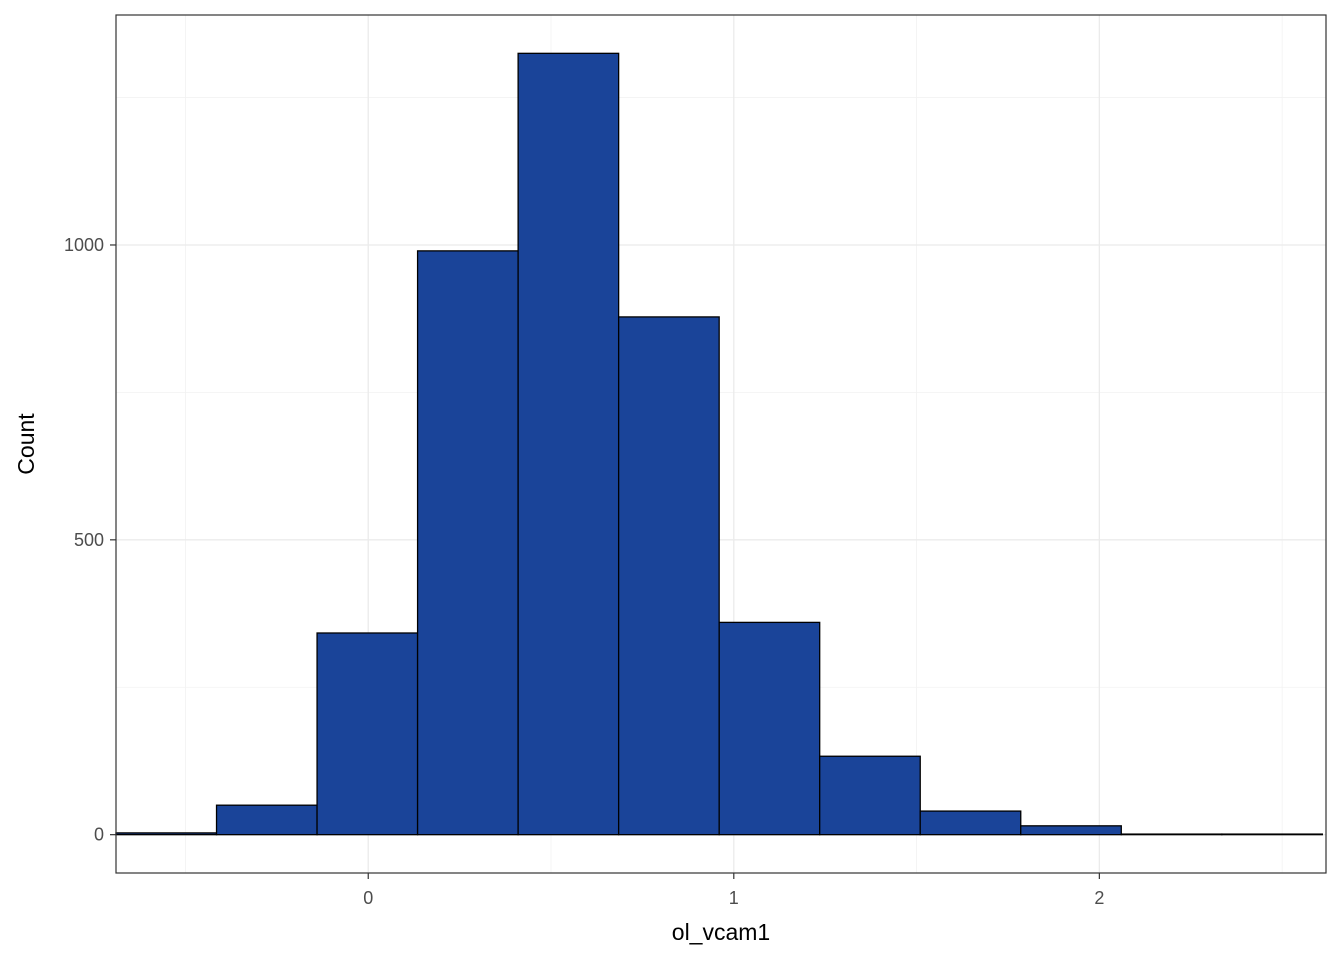 The width and height of the screenshot is (1344, 960). I want to click on x-axis-title: ol_vcam1, so click(721, 932).